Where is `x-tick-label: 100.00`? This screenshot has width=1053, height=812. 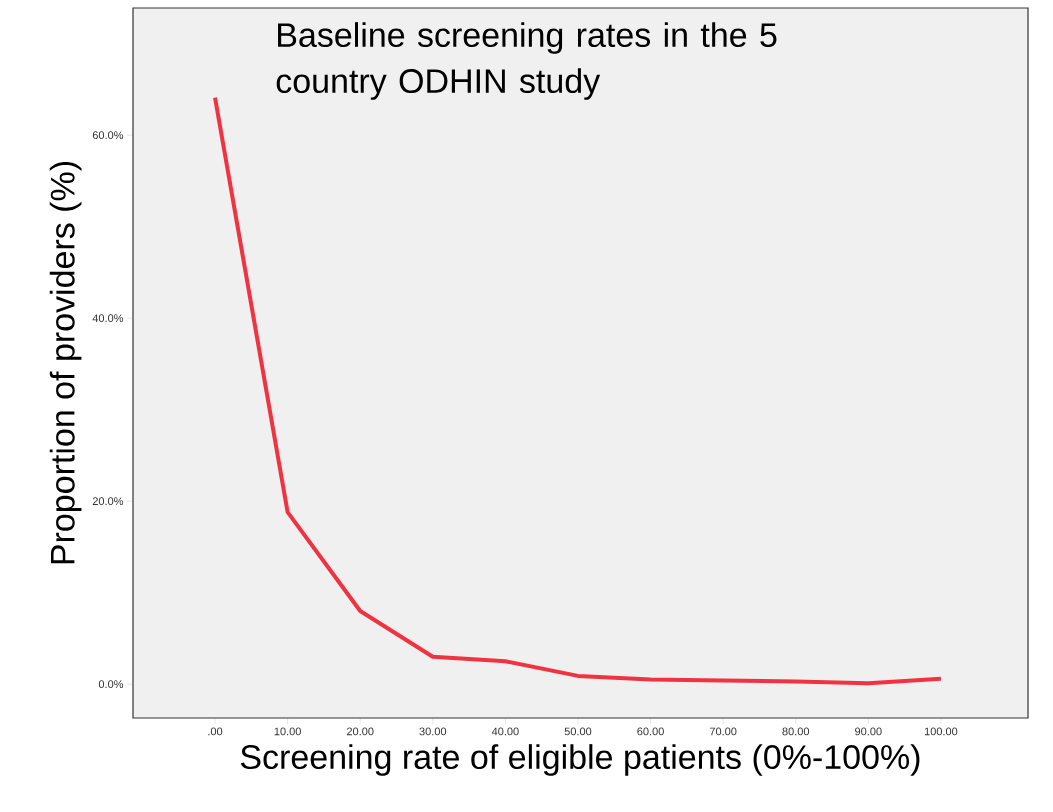 x-tick-label: 100.00 is located at coordinates (941, 731).